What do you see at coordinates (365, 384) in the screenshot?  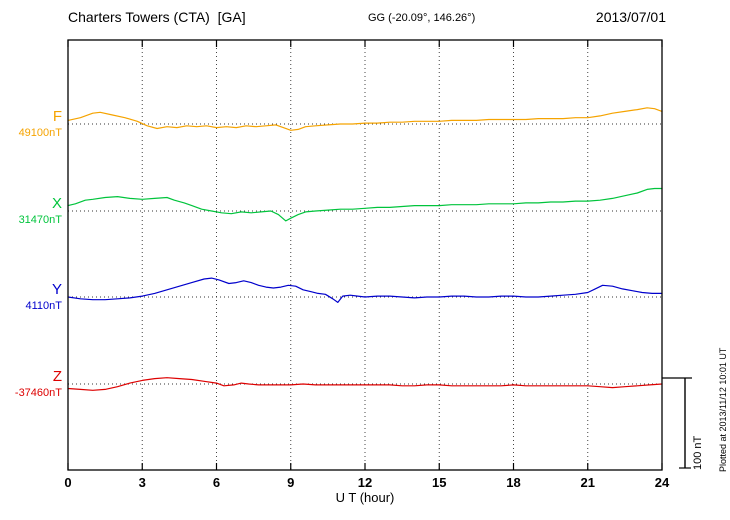 I see `trace-Z` at bounding box center [365, 384].